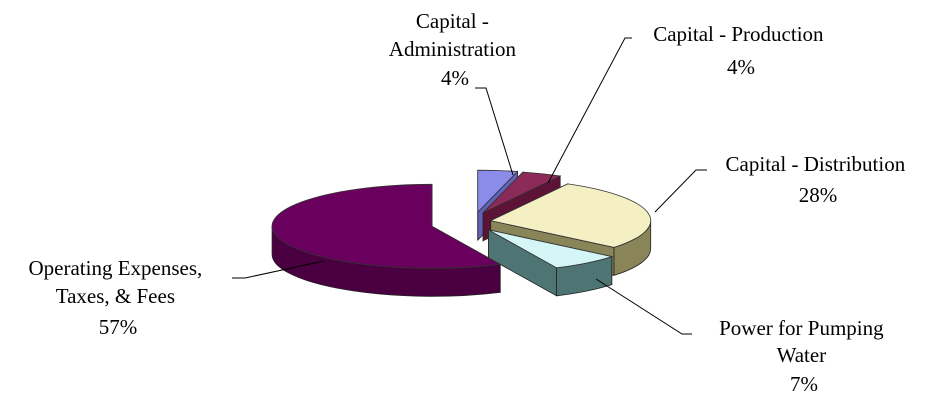  What do you see at coordinates (494, 131) in the screenshot?
I see `leader-line-administration` at bounding box center [494, 131].